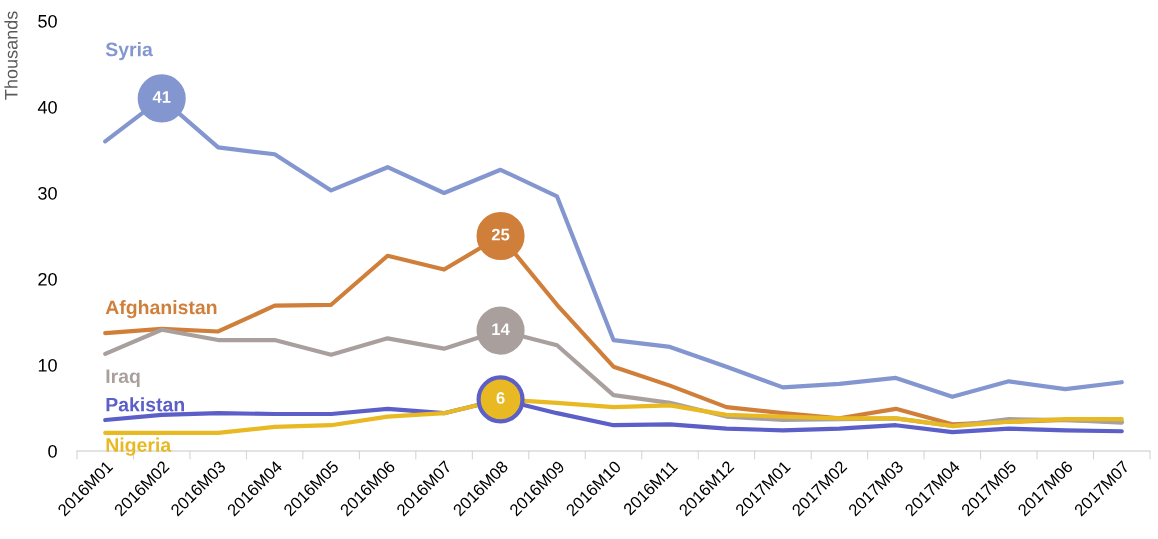  Describe the element at coordinates (123, 378) in the screenshot. I see `series-label: Iraq` at that location.